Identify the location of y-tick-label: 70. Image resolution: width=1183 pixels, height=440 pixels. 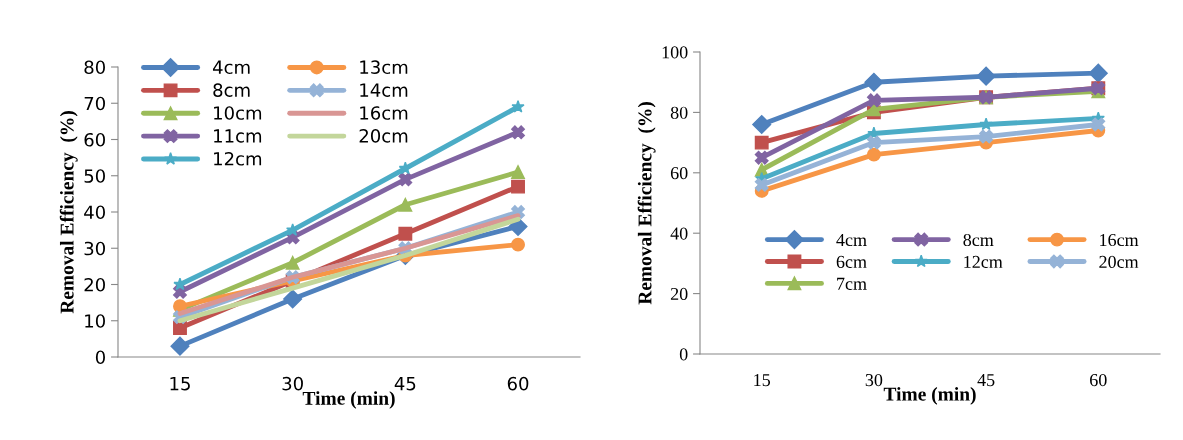
(94, 103).